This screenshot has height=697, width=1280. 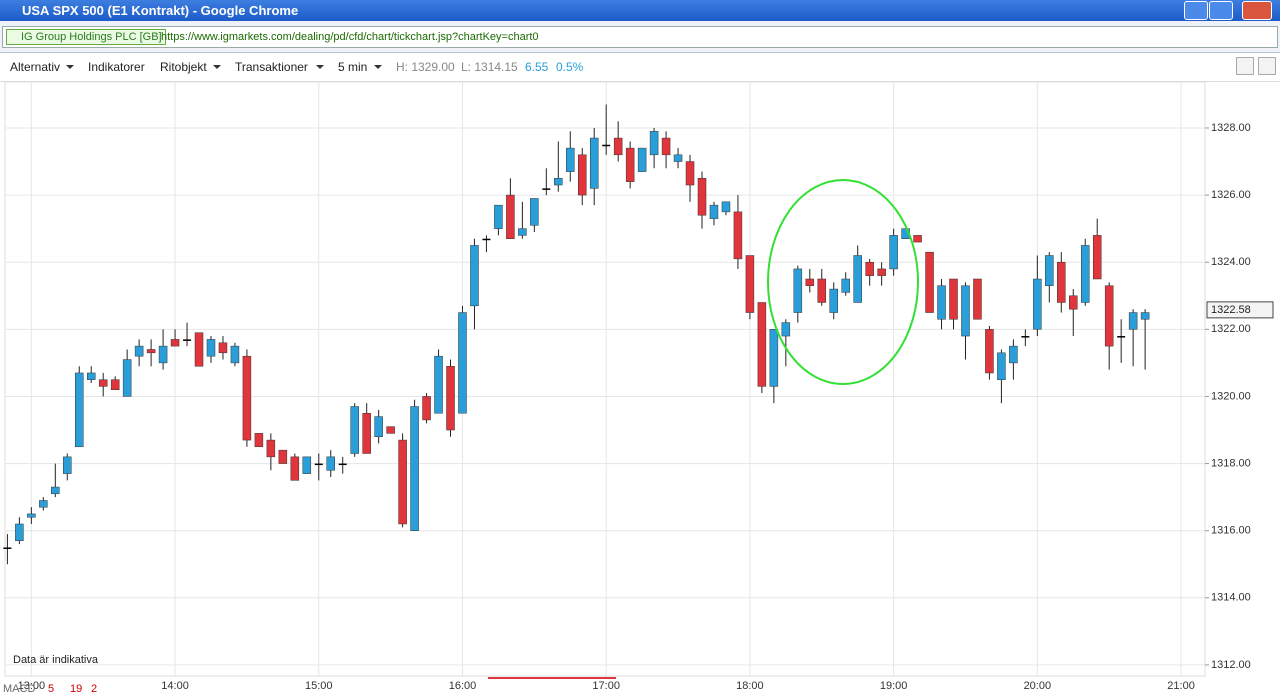 What do you see at coordinates (86, 37) in the screenshot?
I see `site-identity: IG Group Holdings PLC [GB]` at bounding box center [86, 37].